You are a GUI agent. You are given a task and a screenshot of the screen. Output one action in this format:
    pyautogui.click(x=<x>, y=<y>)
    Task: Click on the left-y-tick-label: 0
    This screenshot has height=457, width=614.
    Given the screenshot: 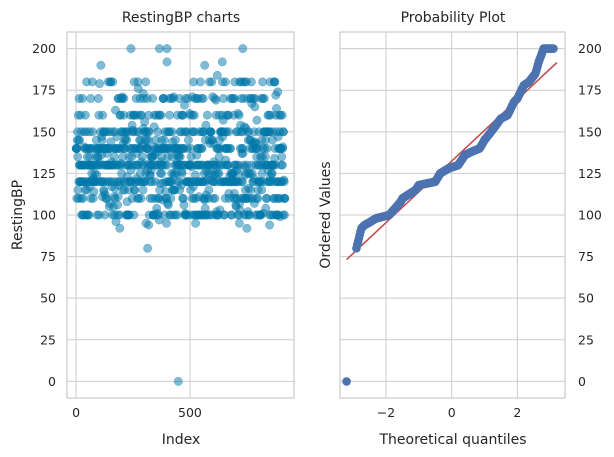 What is the action you would take?
    pyautogui.click(x=52, y=381)
    